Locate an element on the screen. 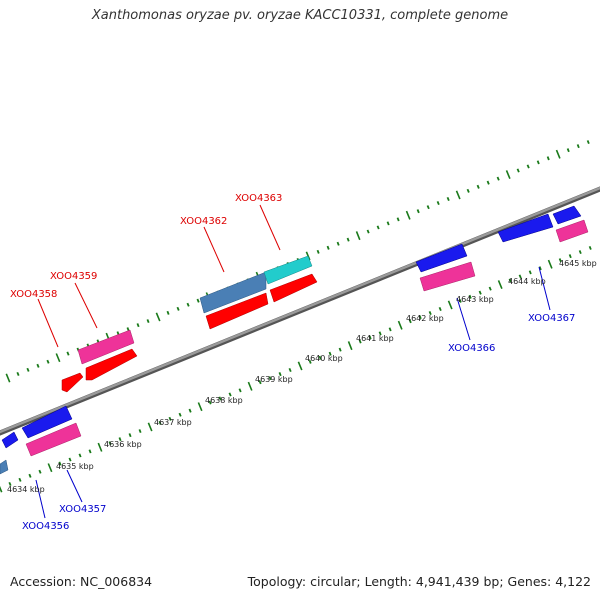  kbp-tick-label: 4636 kbp is located at coordinates (123, 444).